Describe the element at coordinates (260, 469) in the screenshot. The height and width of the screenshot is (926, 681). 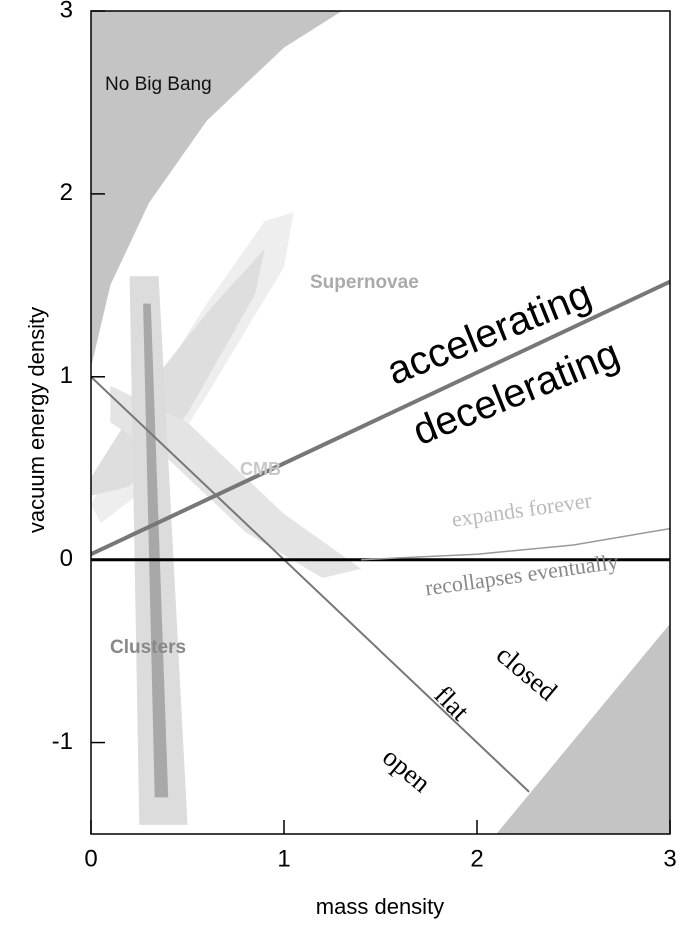
I see `annotation: CMB` at that location.